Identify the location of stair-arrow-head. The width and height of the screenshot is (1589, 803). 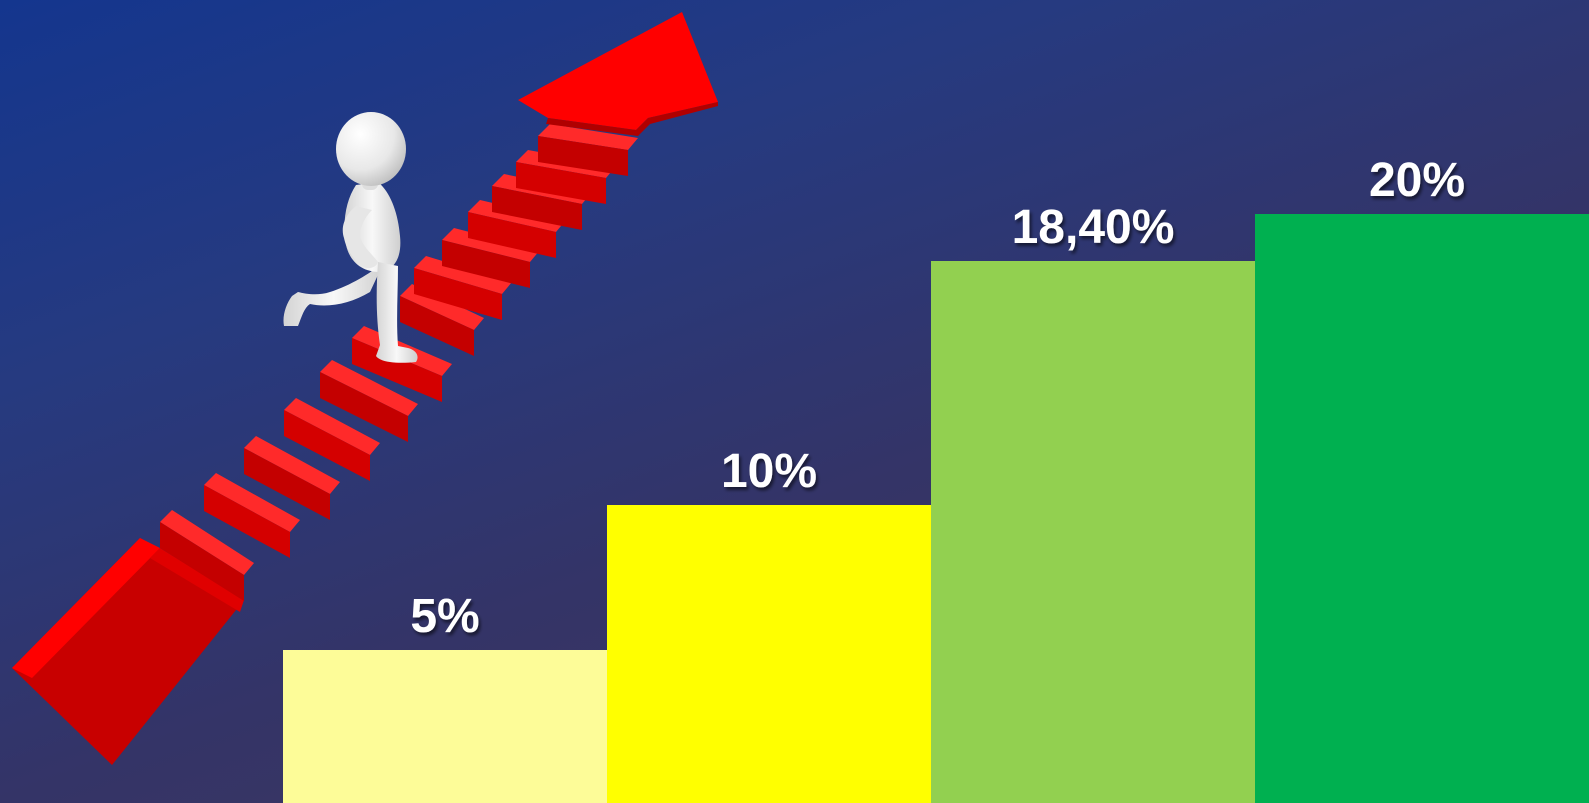
(618, 71).